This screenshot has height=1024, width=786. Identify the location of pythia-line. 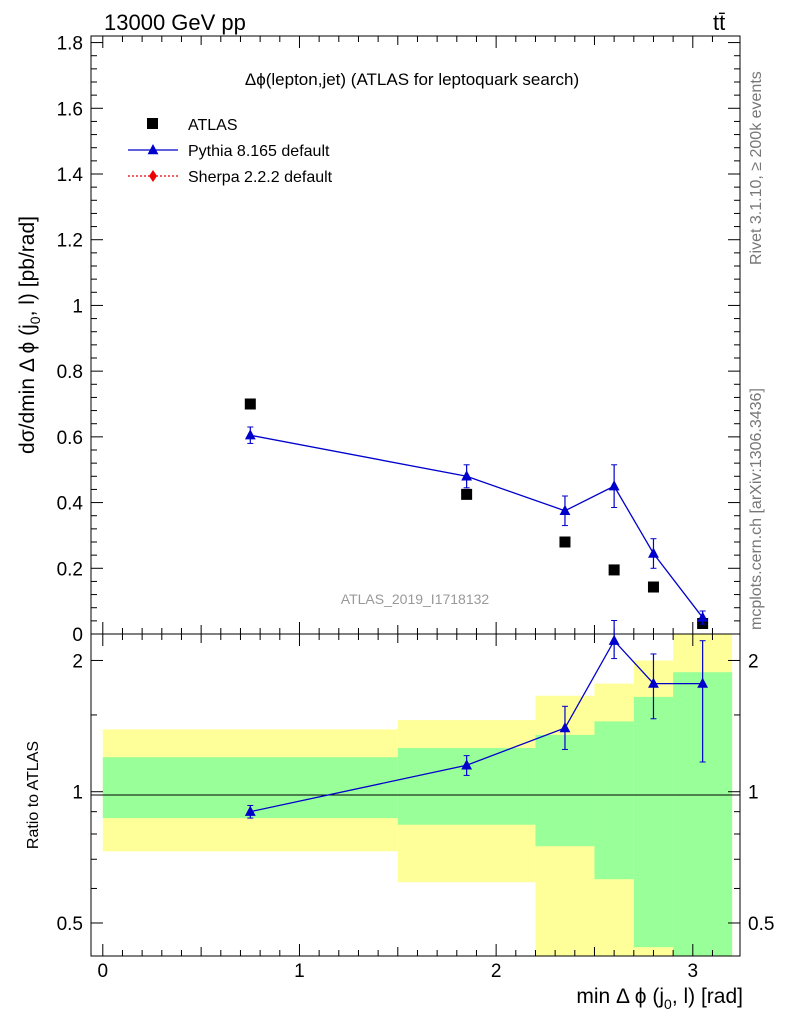
(477, 526).